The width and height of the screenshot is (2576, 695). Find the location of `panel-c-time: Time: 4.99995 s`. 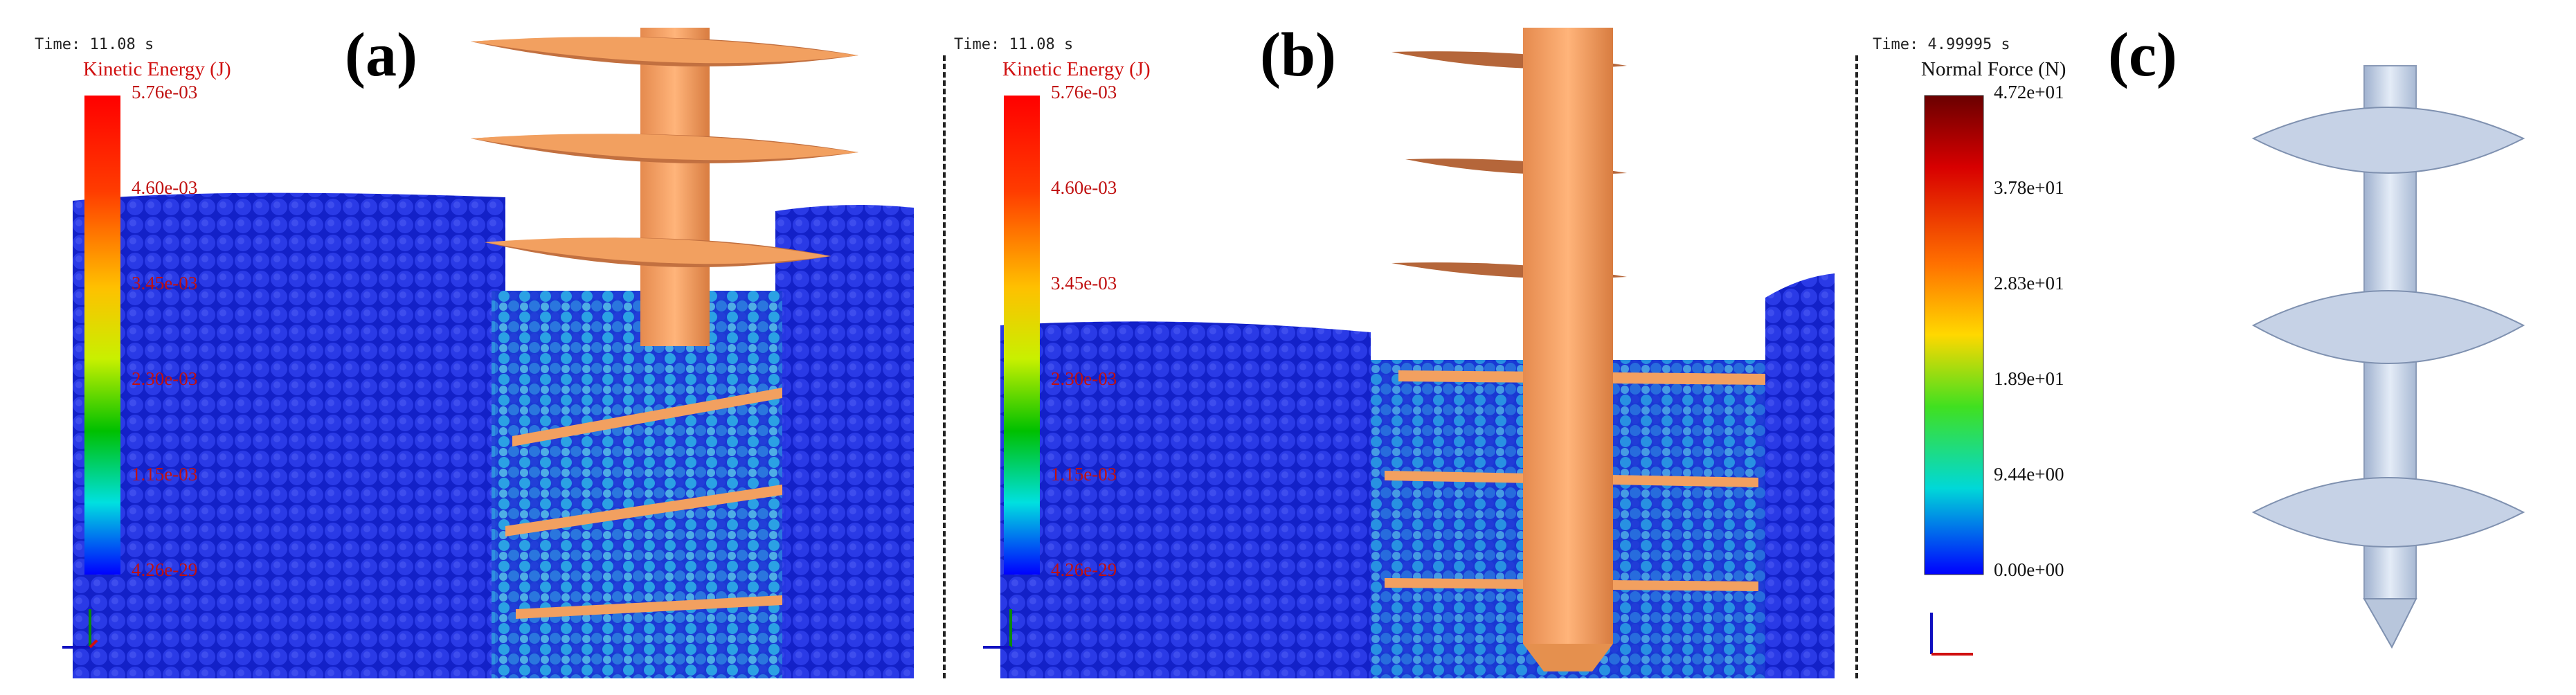

panel-c-time: Time: 4.99995 s is located at coordinates (1941, 45).